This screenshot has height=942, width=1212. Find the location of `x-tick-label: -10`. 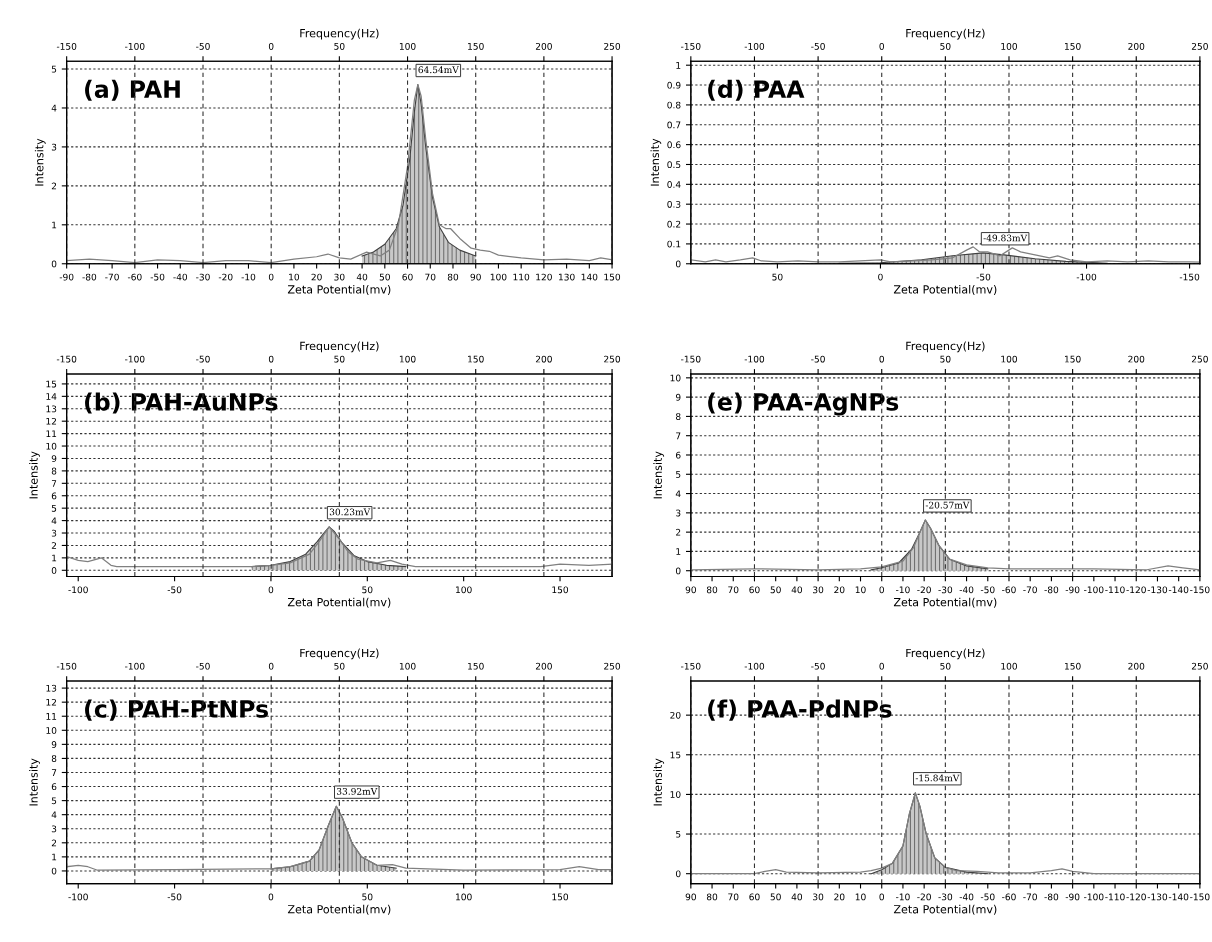

x-tick-label: -10 is located at coordinates (903, 590).